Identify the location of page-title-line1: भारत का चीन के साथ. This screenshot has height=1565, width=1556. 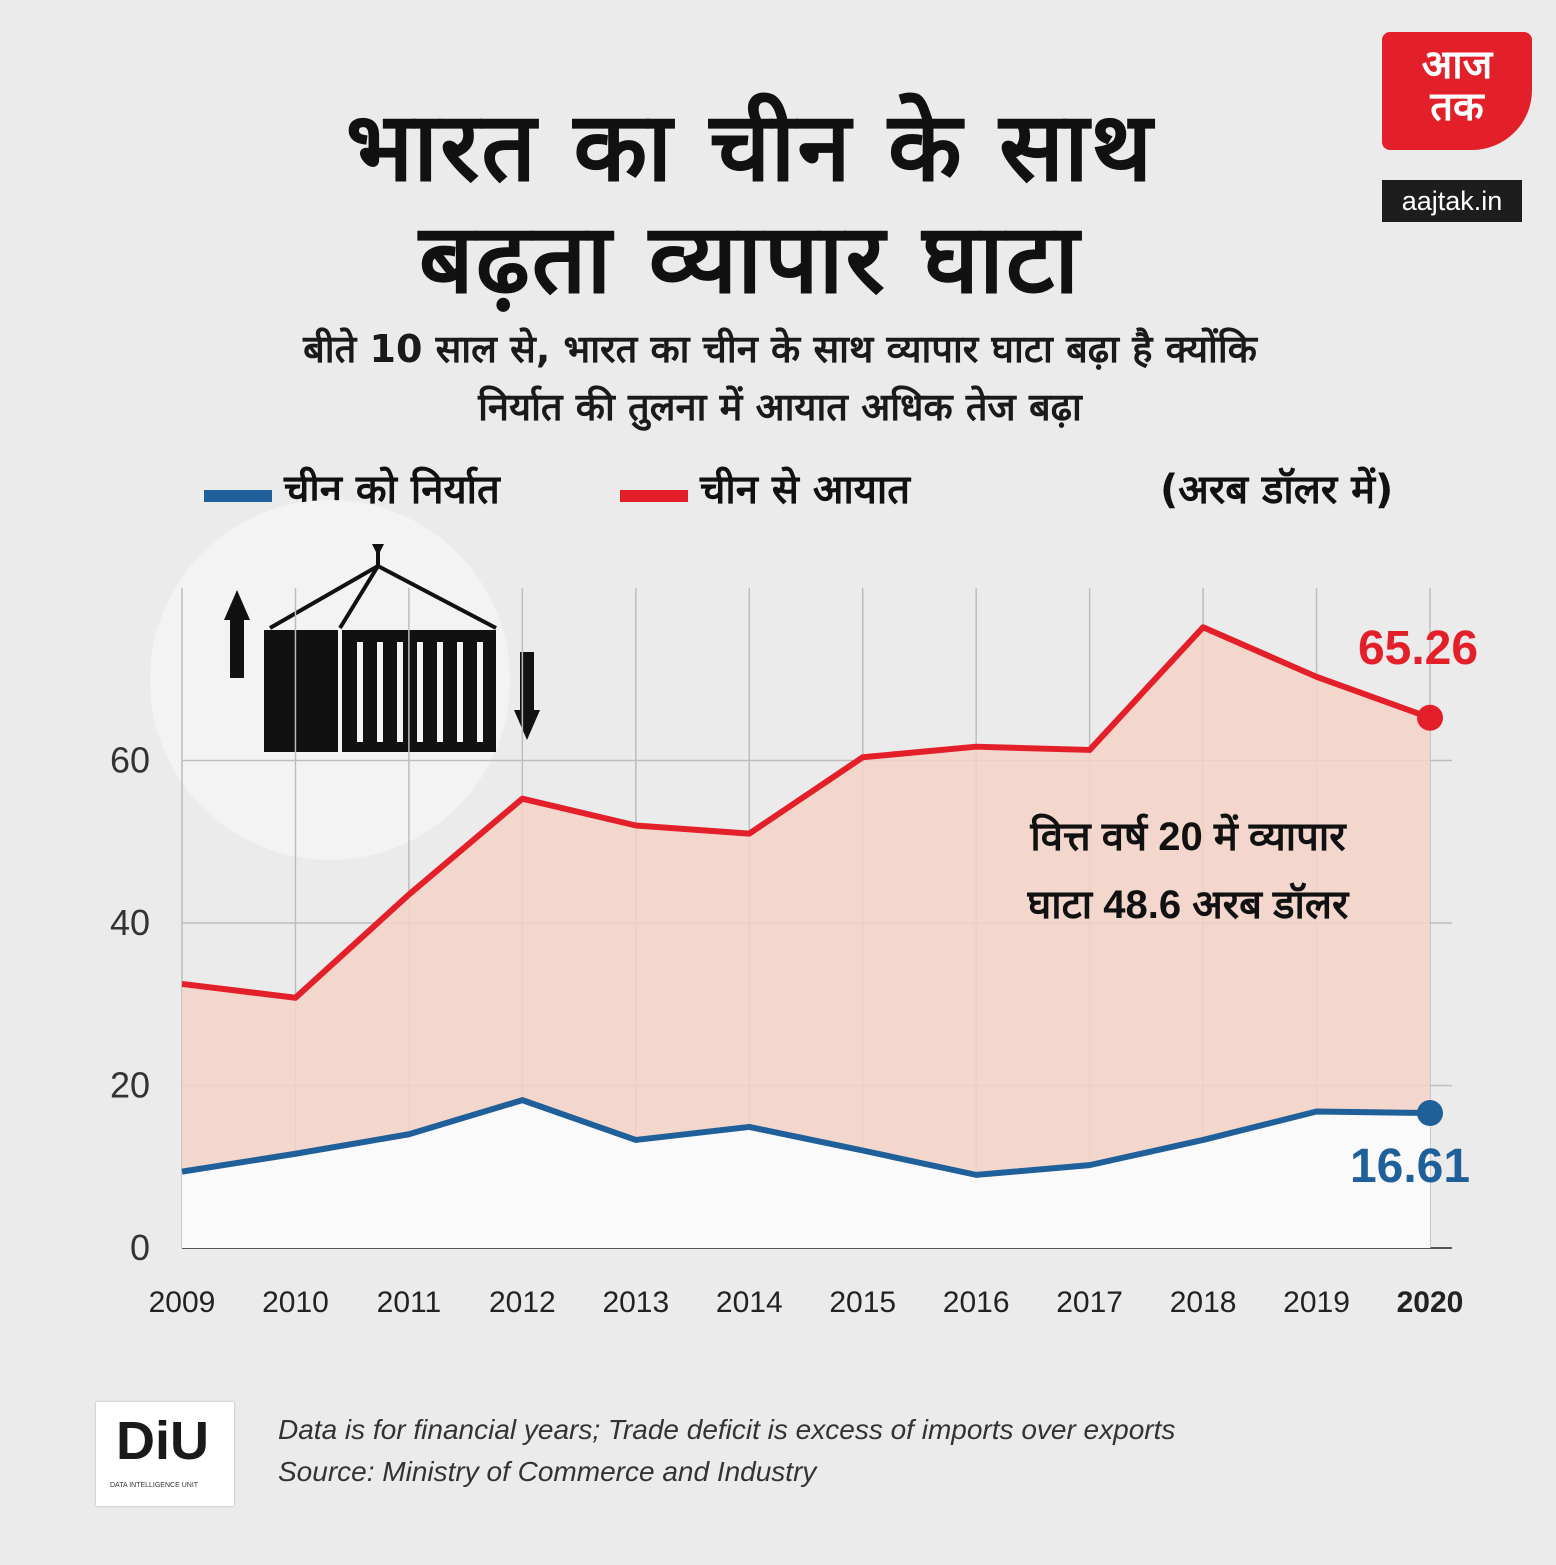
(750, 147).